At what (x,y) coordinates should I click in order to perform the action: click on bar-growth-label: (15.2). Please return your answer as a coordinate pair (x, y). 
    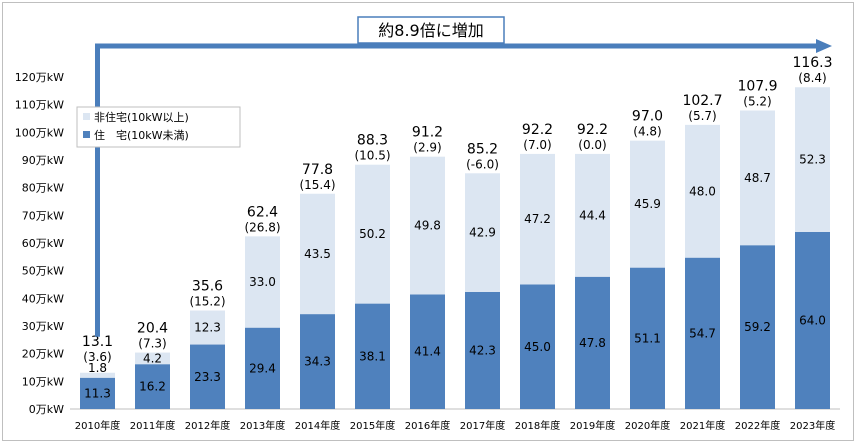
    Looking at the image, I should click on (207, 302).